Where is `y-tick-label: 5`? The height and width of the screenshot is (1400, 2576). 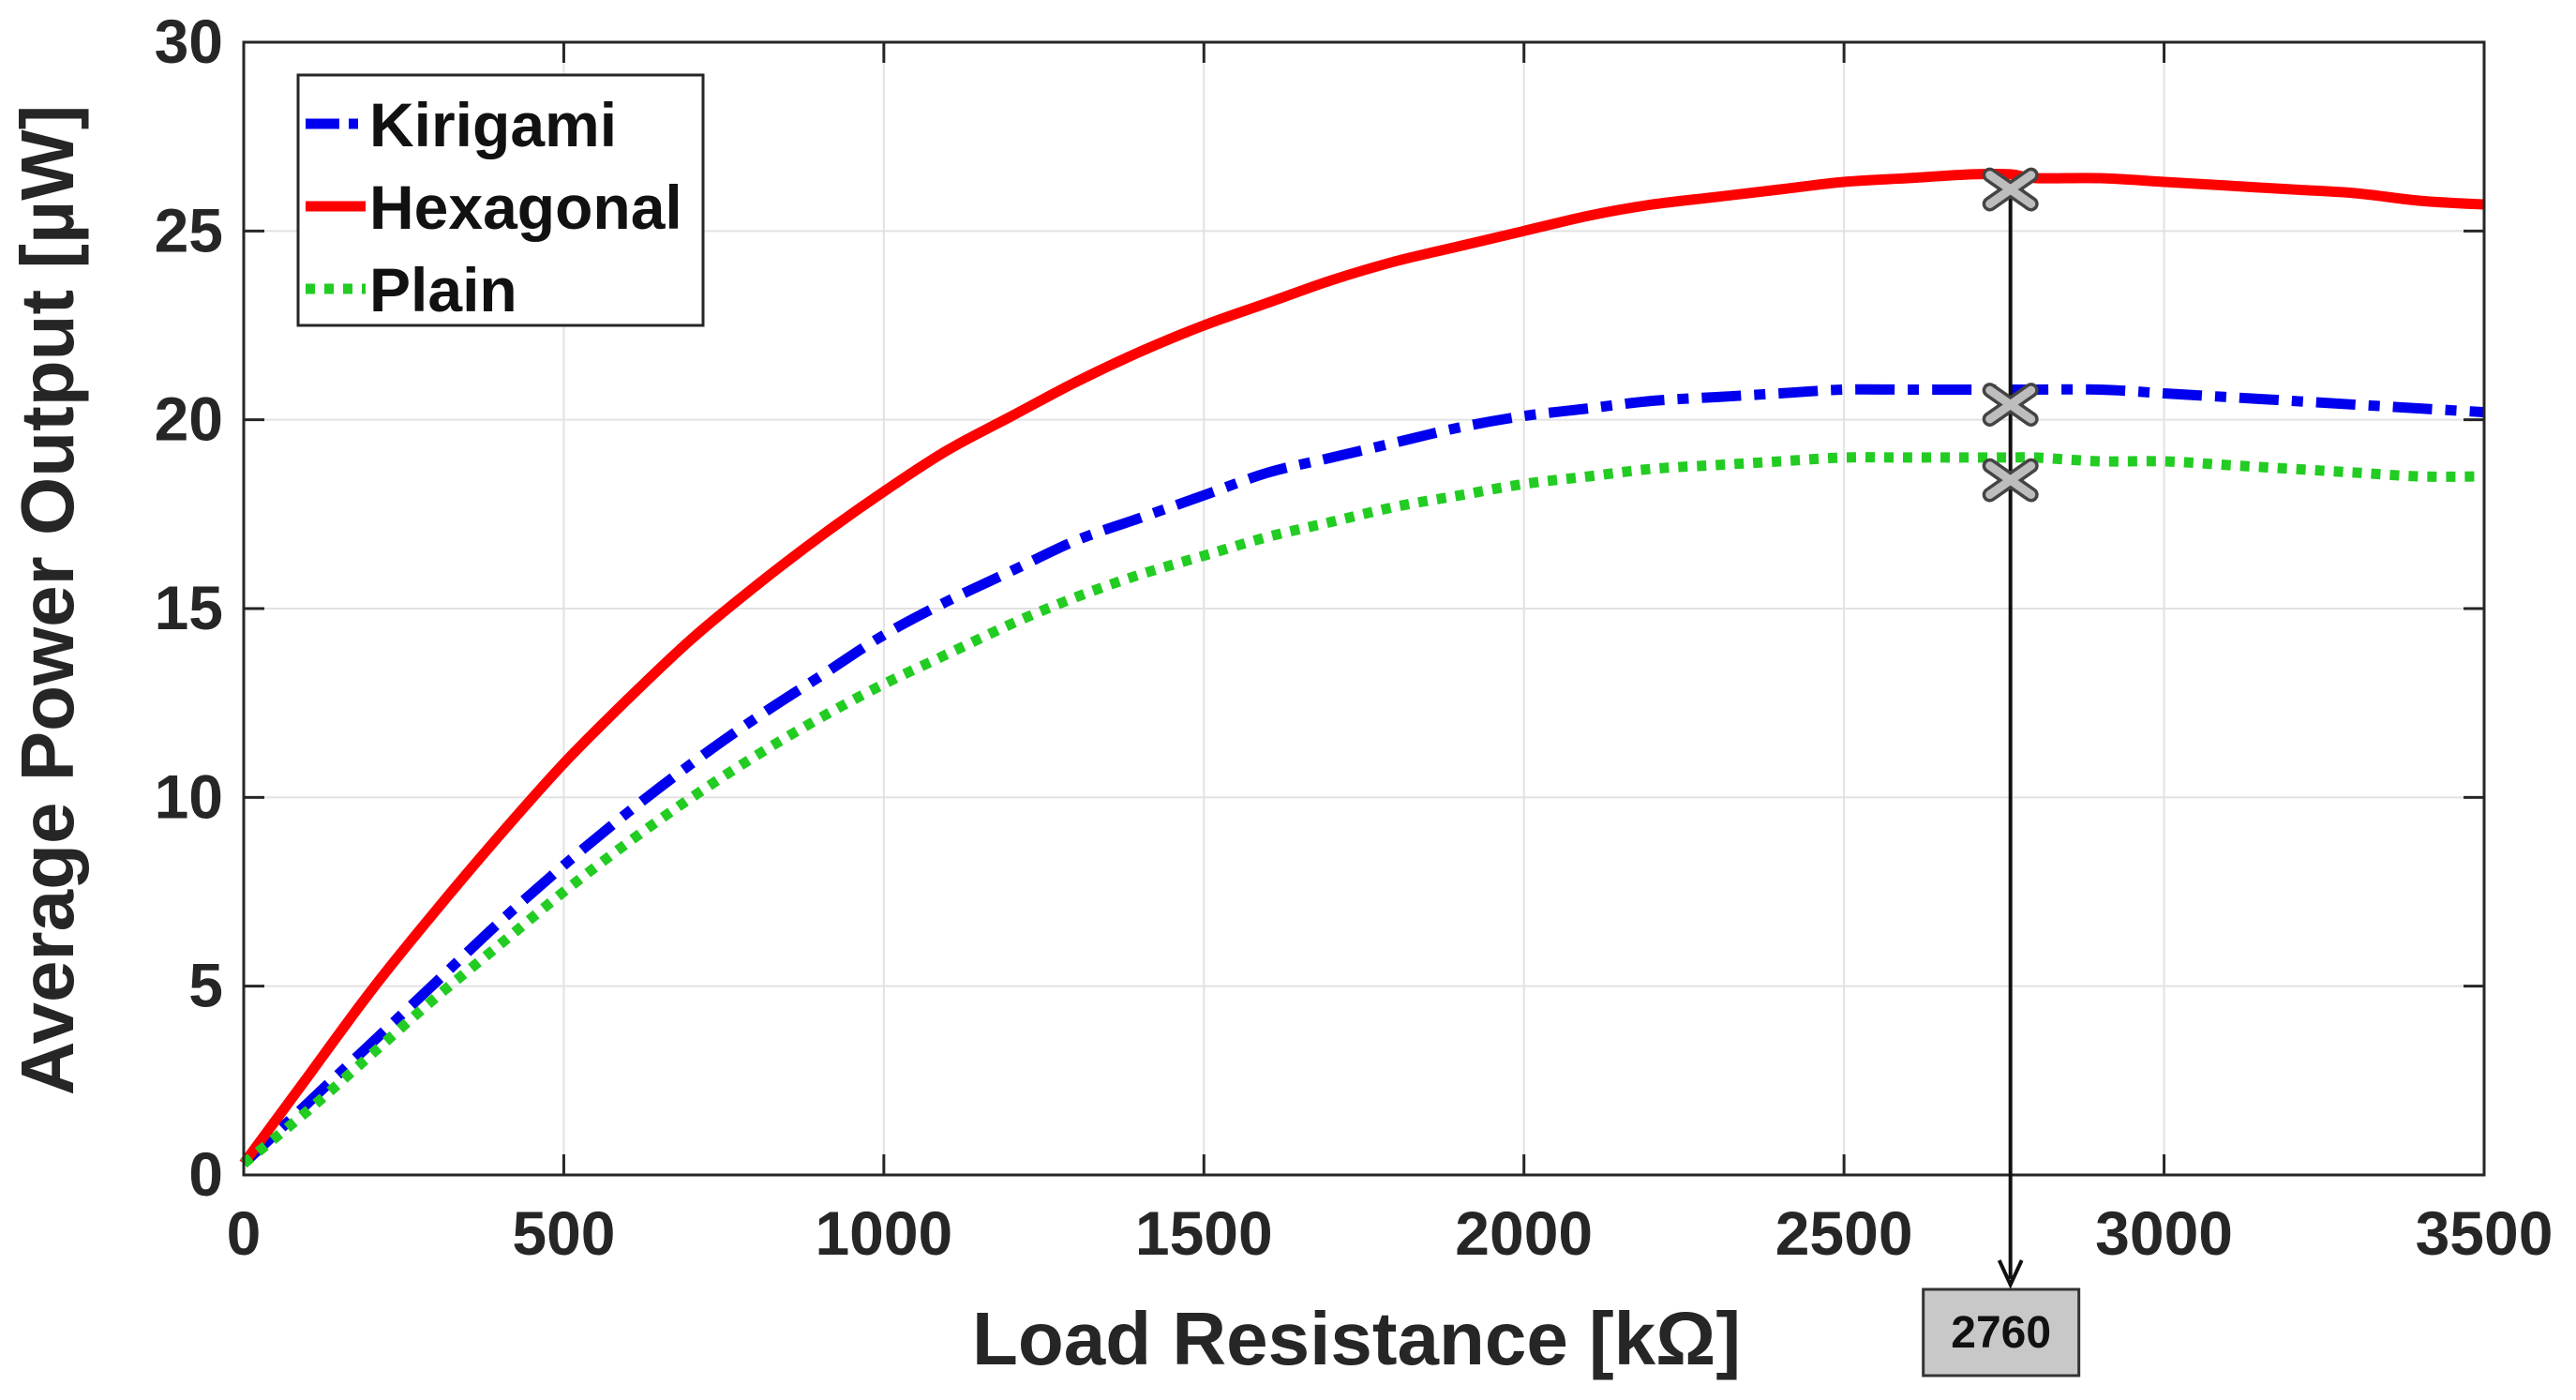 y-tick-label: 5 is located at coordinates (206, 986).